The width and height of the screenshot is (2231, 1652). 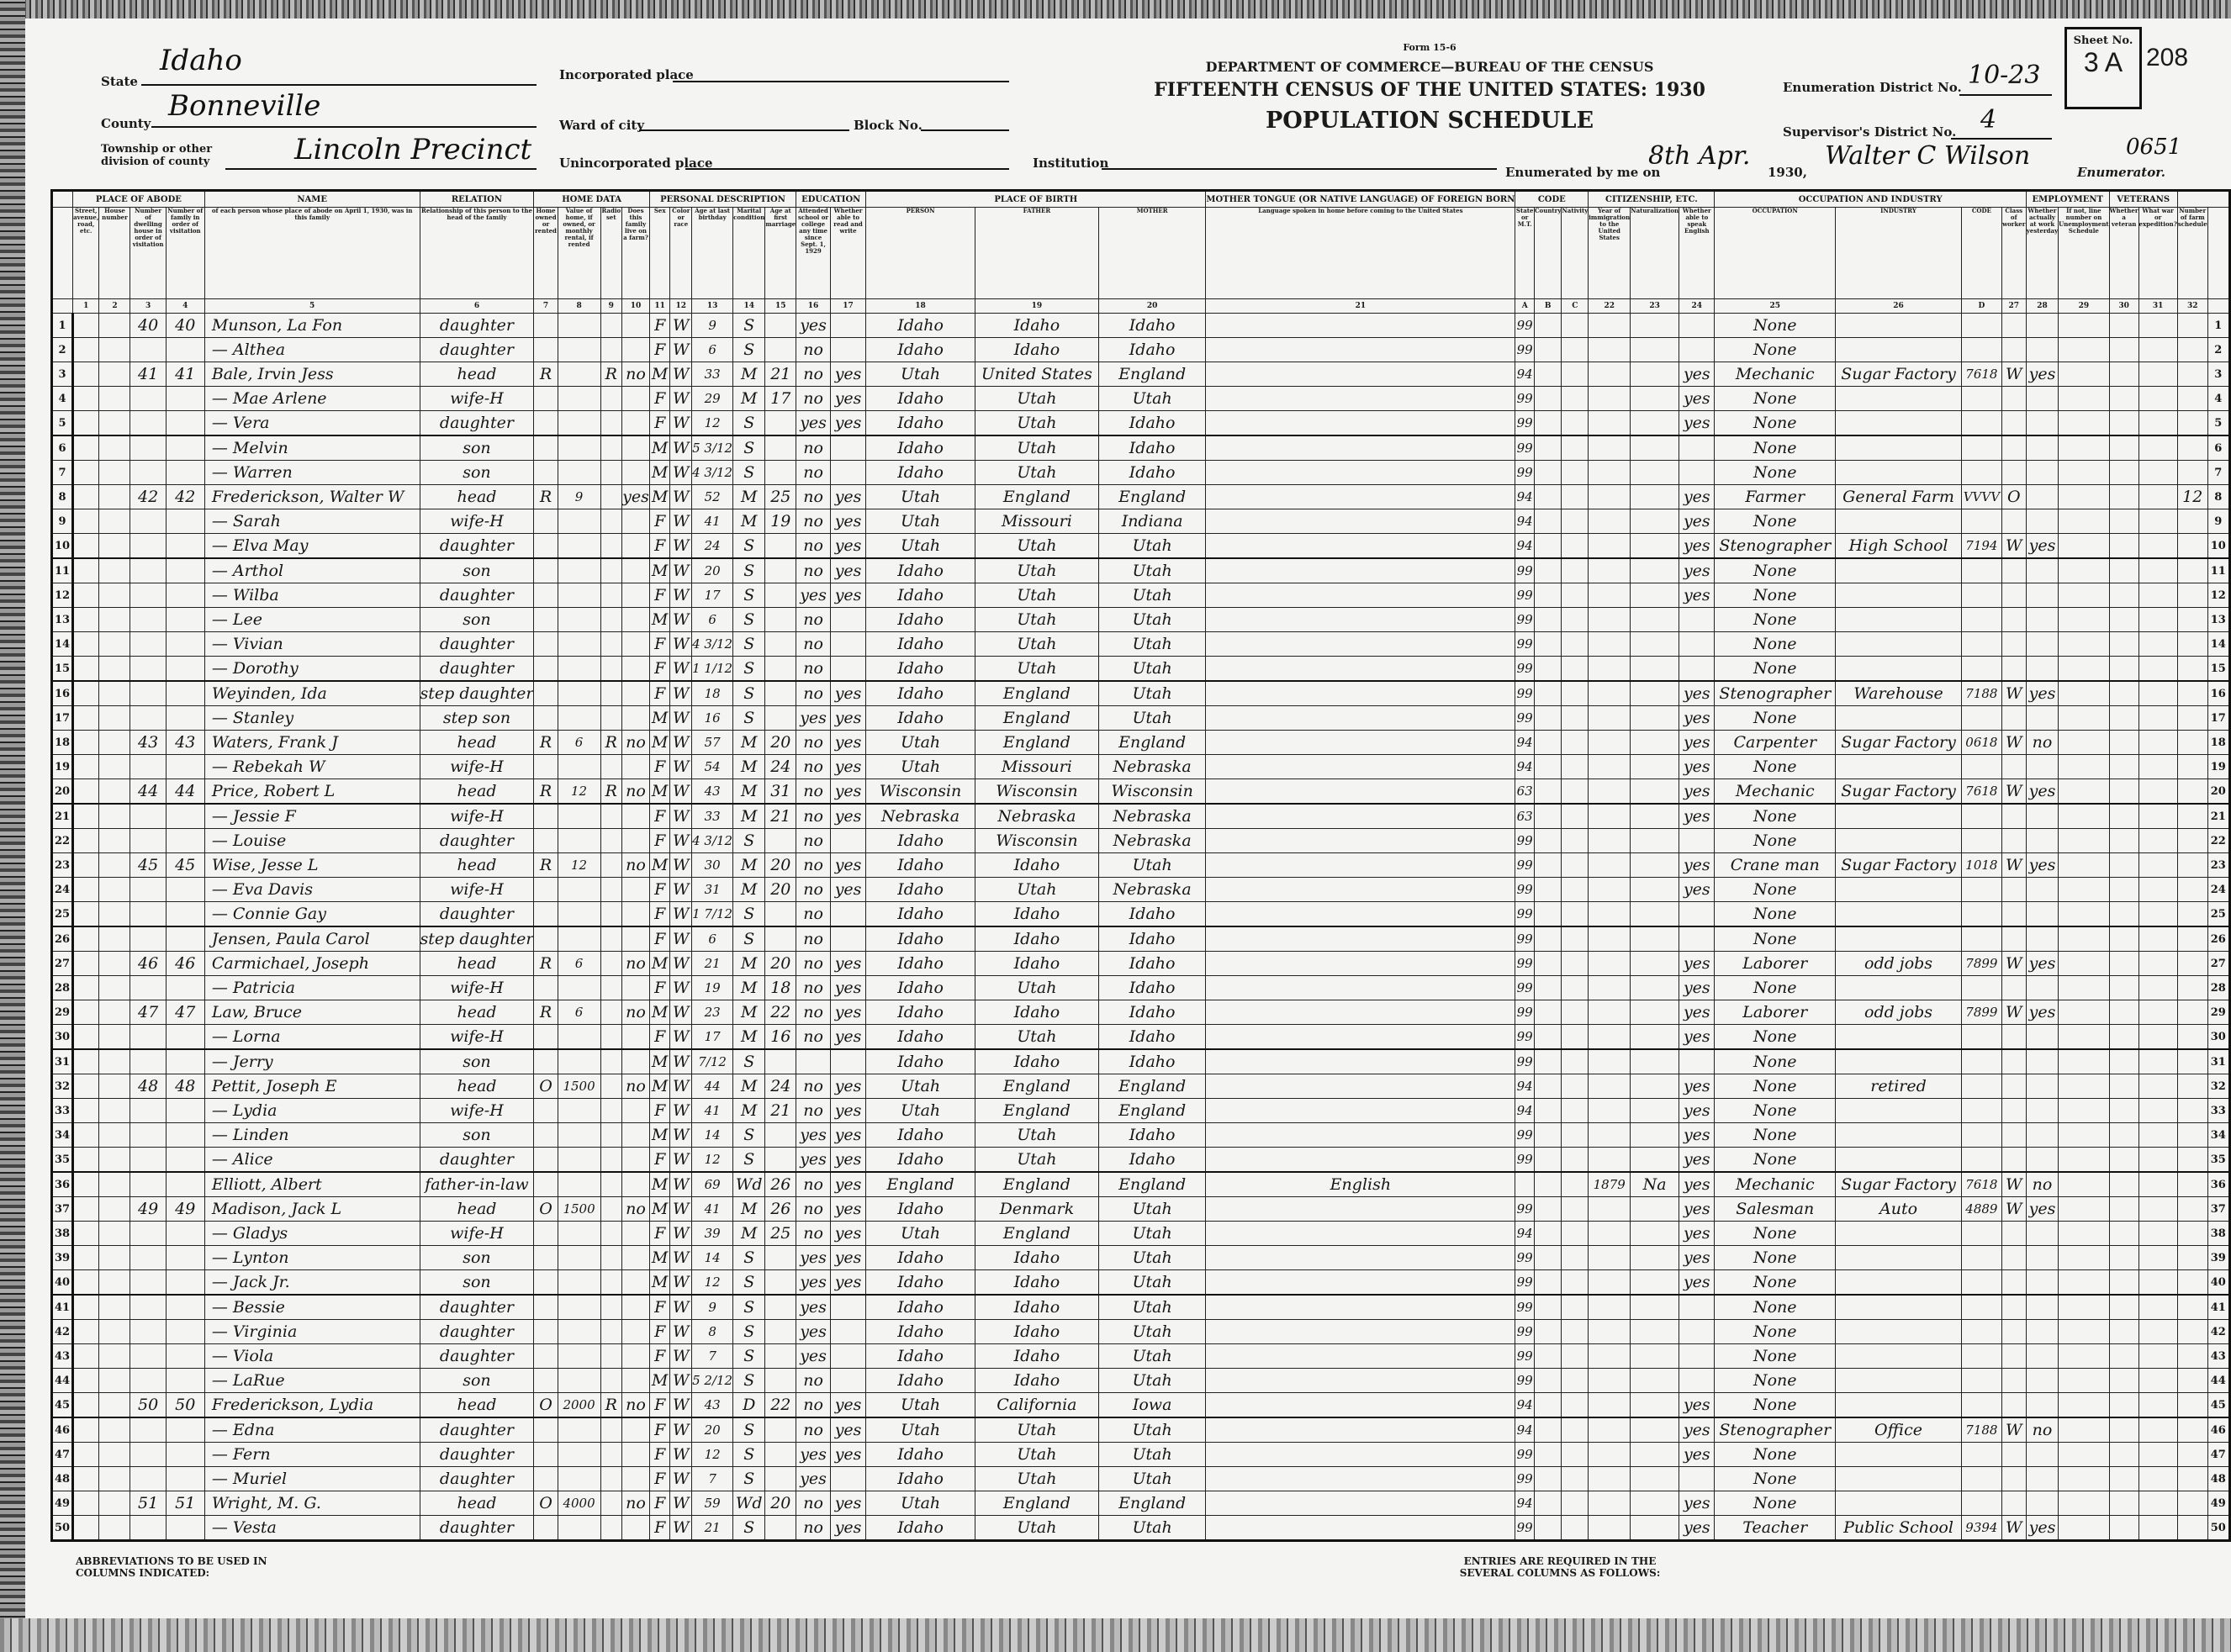 What do you see at coordinates (114, 1209) in the screenshot?
I see `house-cell` at bounding box center [114, 1209].